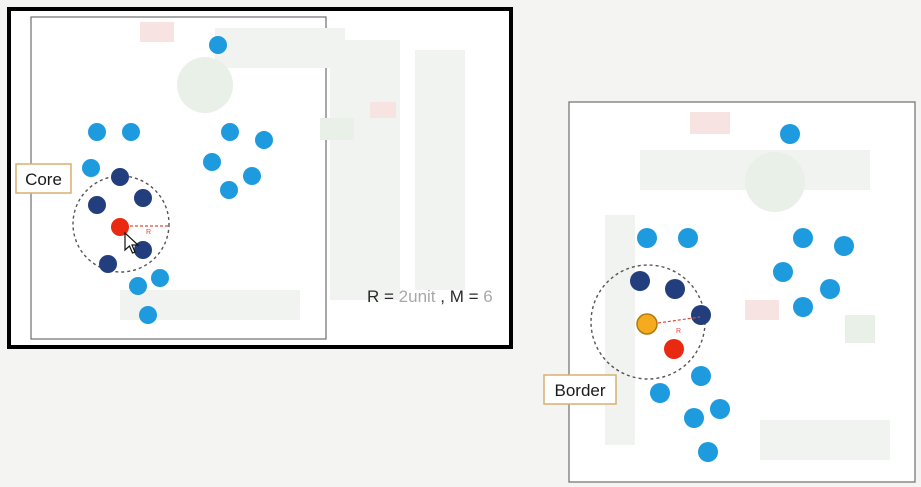 The width and height of the screenshot is (921, 487). What do you see at coordinates (487, 296) in the screenshot?
I see `m-value: 6` at bounding box center [487, 296].